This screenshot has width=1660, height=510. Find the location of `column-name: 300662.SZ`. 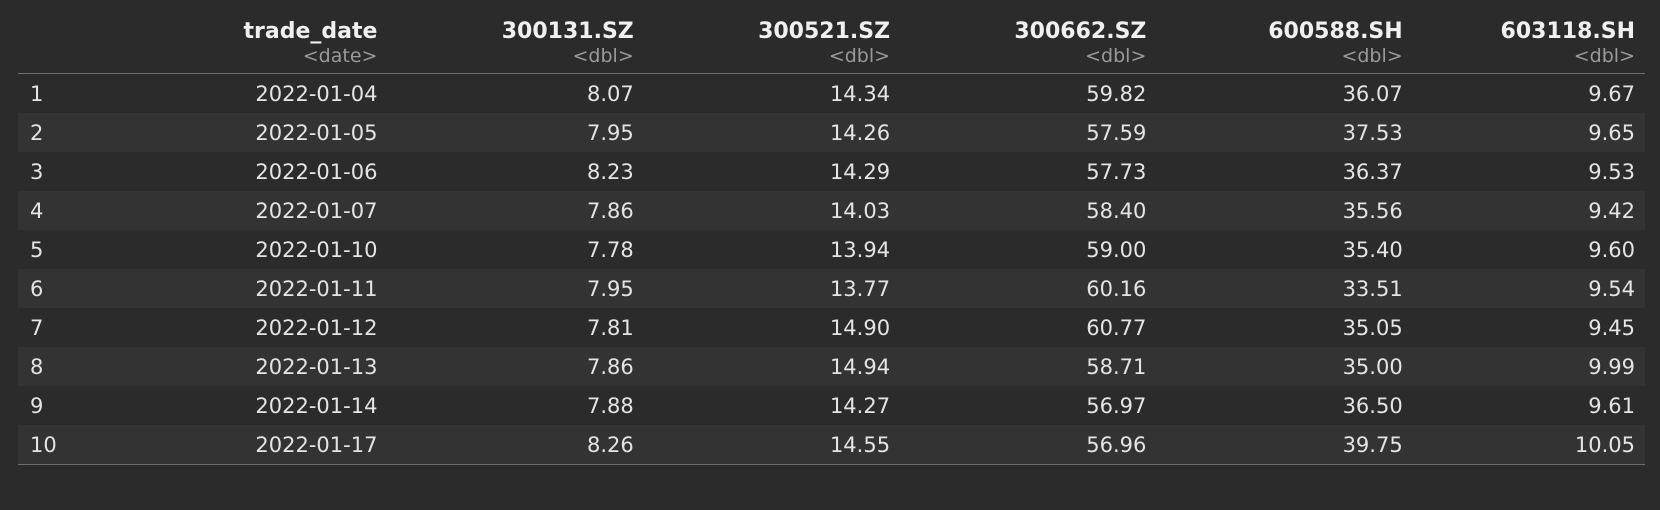

column-name: 300662.SZ is located at coordinates (1080, 31).